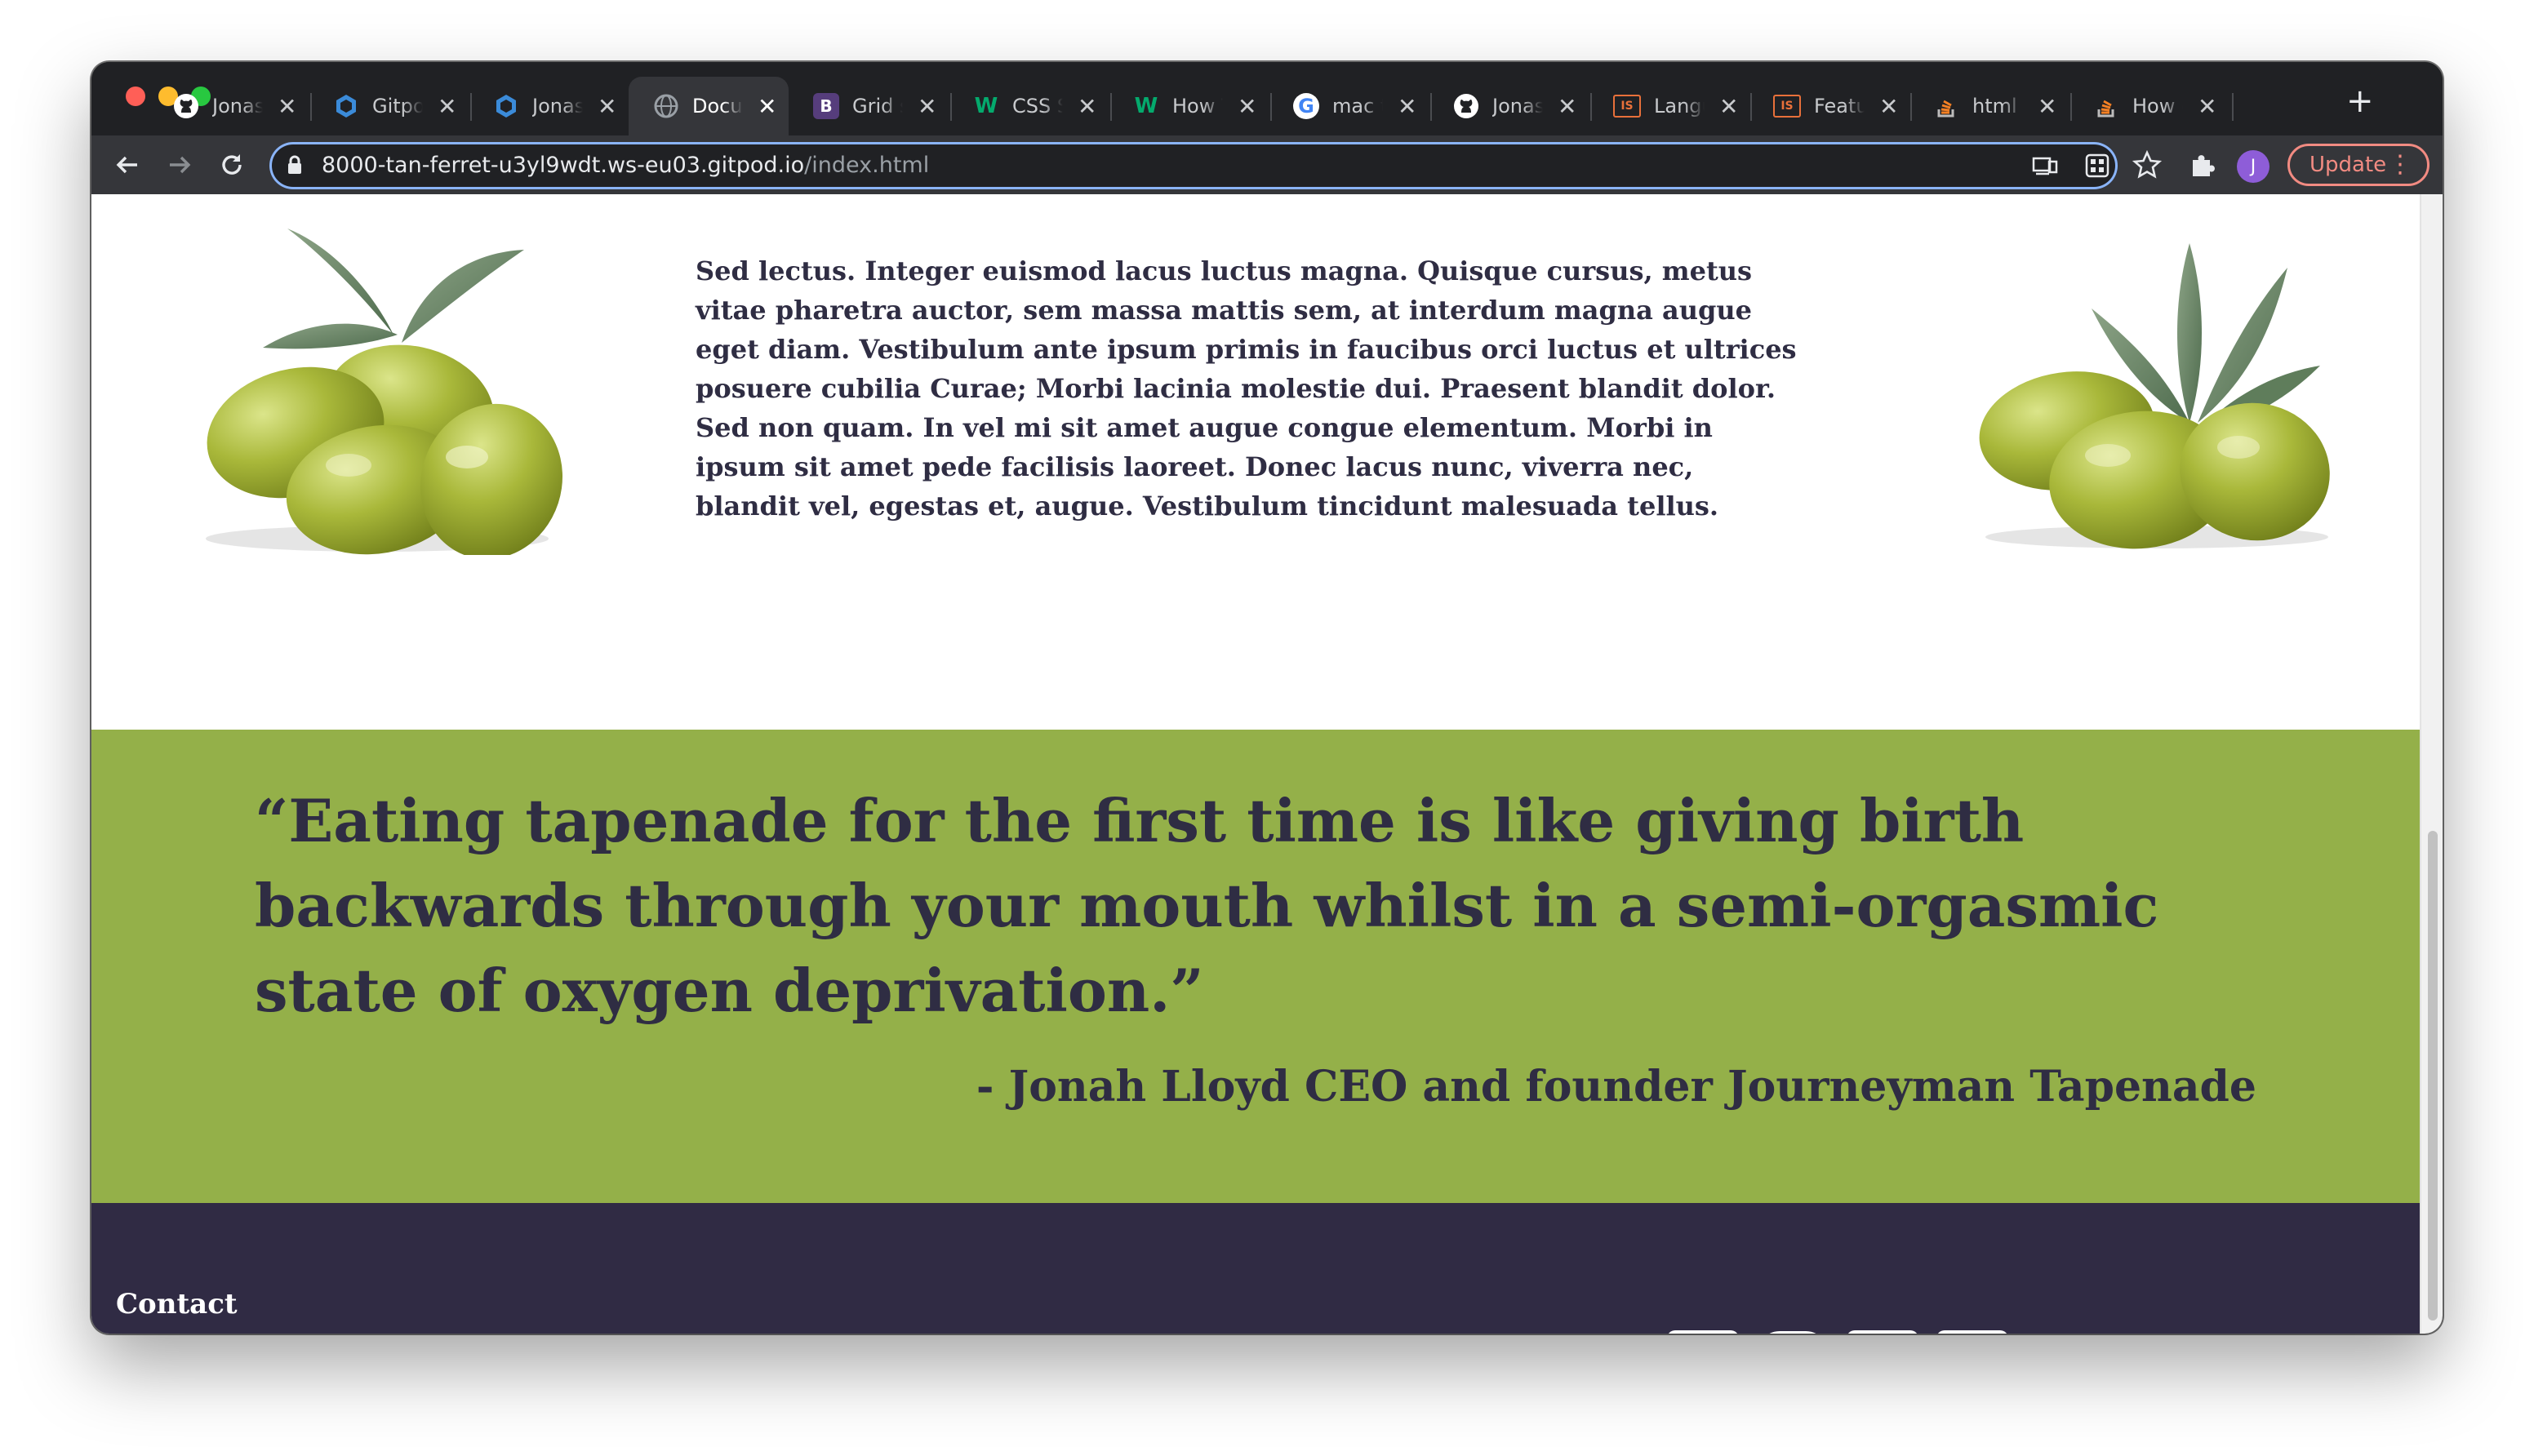  I want to click on tab-title: Featu, so click(1839, 107).